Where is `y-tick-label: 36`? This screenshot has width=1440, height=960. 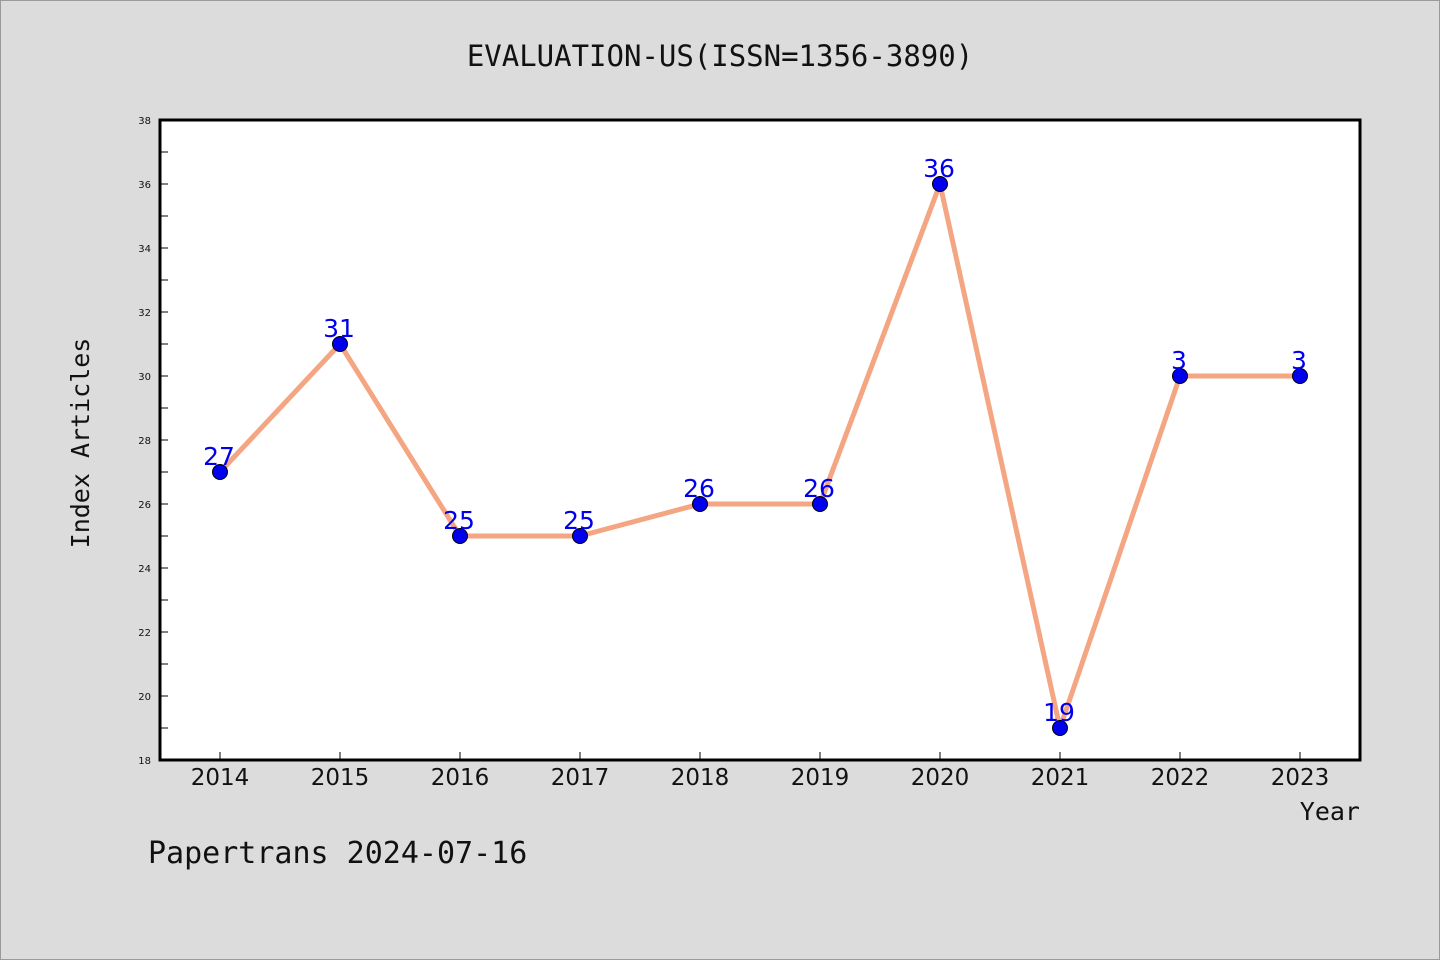 y-tick-label: 36 is located at coordinates (144, 185).